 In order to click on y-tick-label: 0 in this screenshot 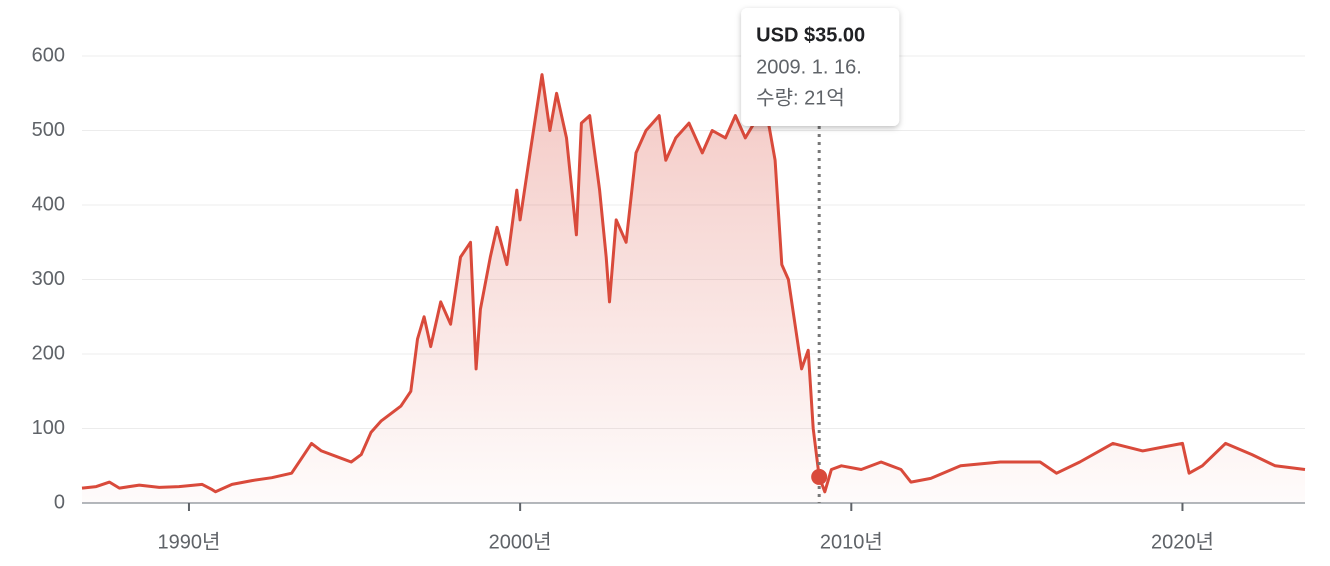, I will do `click(59, 502)`.